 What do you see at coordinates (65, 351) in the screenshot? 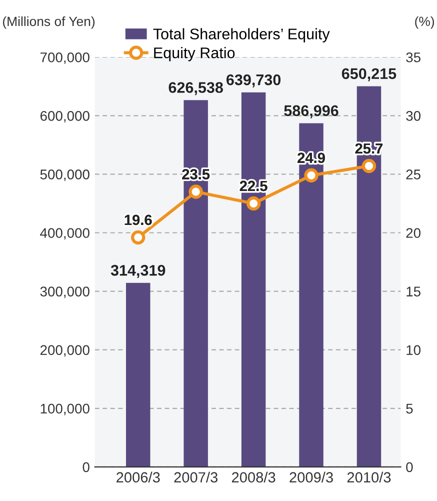
I see `y-tick-label: 200,000` at bounding box center [65, 351].